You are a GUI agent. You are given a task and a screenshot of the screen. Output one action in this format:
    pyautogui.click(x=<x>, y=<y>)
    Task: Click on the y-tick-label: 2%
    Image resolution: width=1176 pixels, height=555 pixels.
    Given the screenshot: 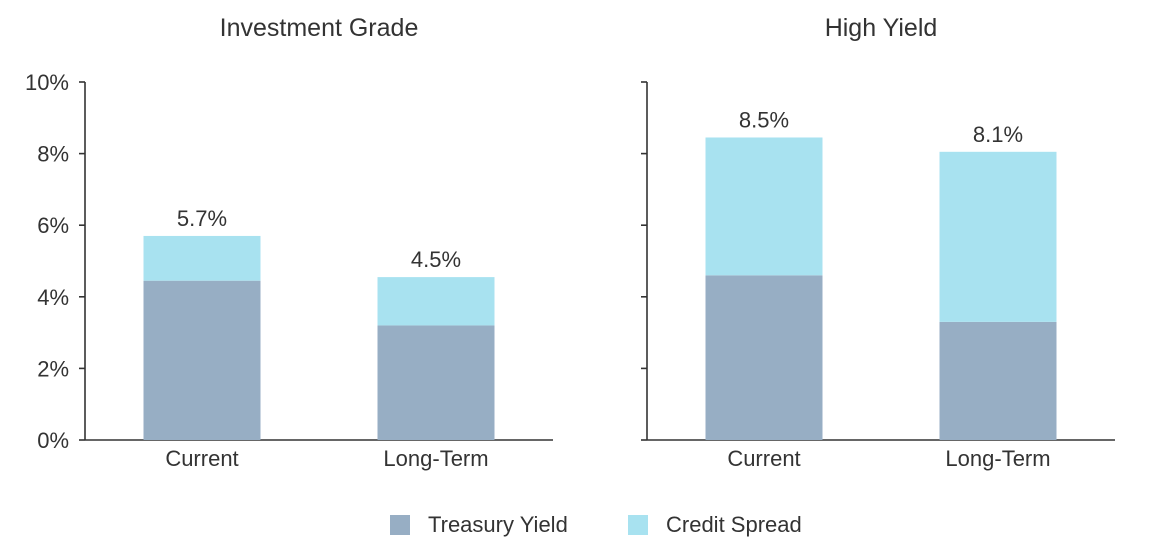 What is the action you would take?
    pyautogui.click(x=53, y=368)
    